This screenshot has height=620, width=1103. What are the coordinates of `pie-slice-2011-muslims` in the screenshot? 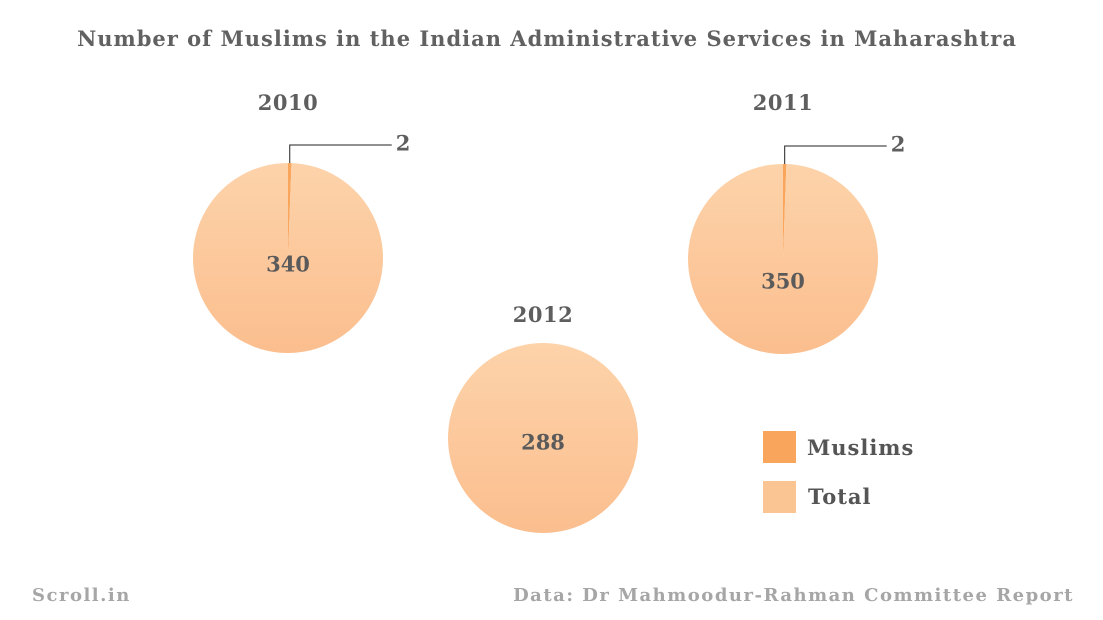 It's located at (785, 211).